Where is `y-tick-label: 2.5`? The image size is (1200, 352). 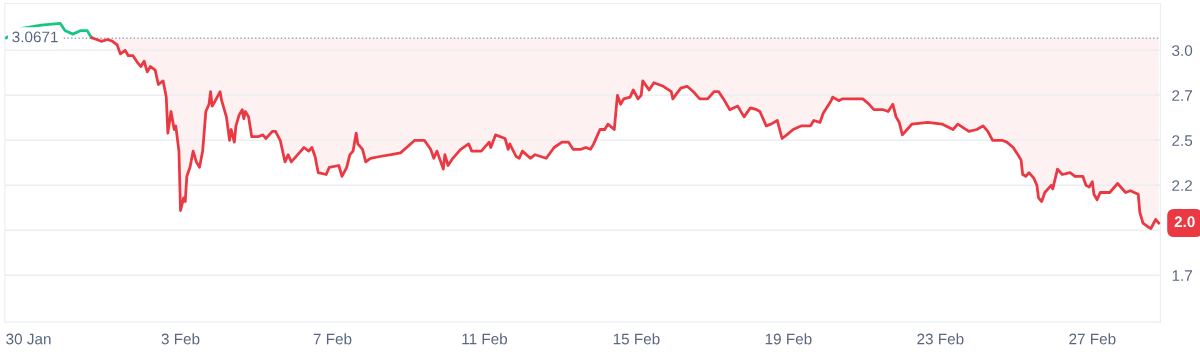 y-tick-label: 2.5 is located at coordinates (1182, 140).